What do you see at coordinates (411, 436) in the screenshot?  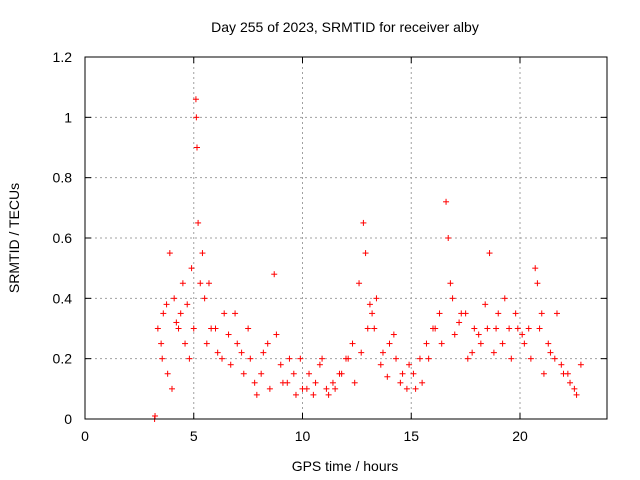 I see `x-tick-label: 15` at bounding box center [411, 436].